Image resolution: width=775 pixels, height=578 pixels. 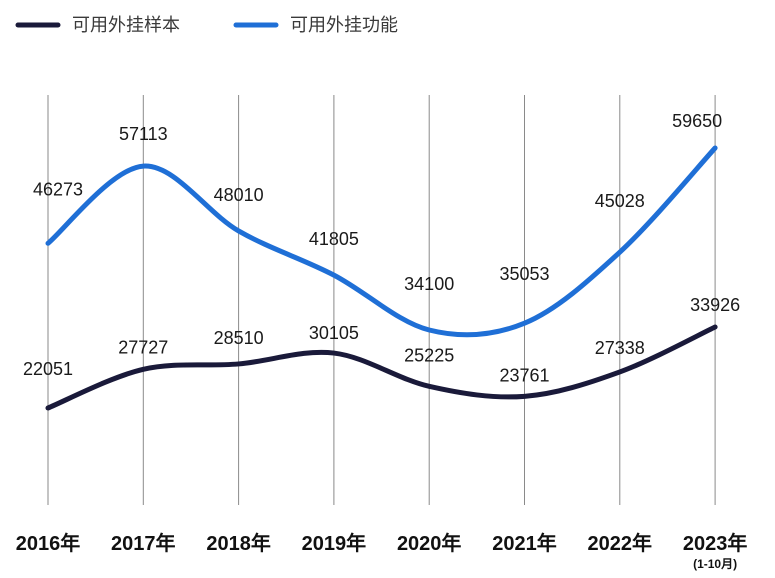 I want to click on x-tick-label: 2020年, so click(x=429, y=543).